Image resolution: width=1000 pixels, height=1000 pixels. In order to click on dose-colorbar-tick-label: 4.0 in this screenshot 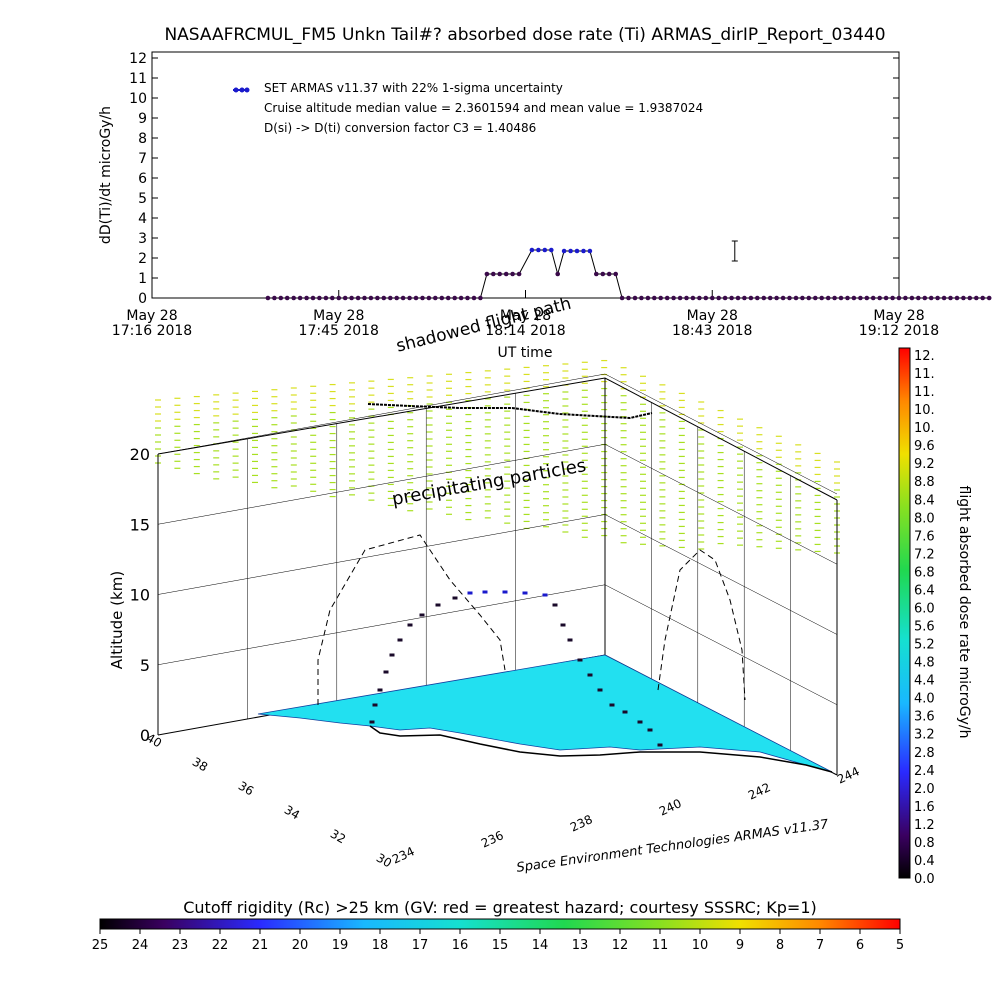, I will do `click(924, 699)`.